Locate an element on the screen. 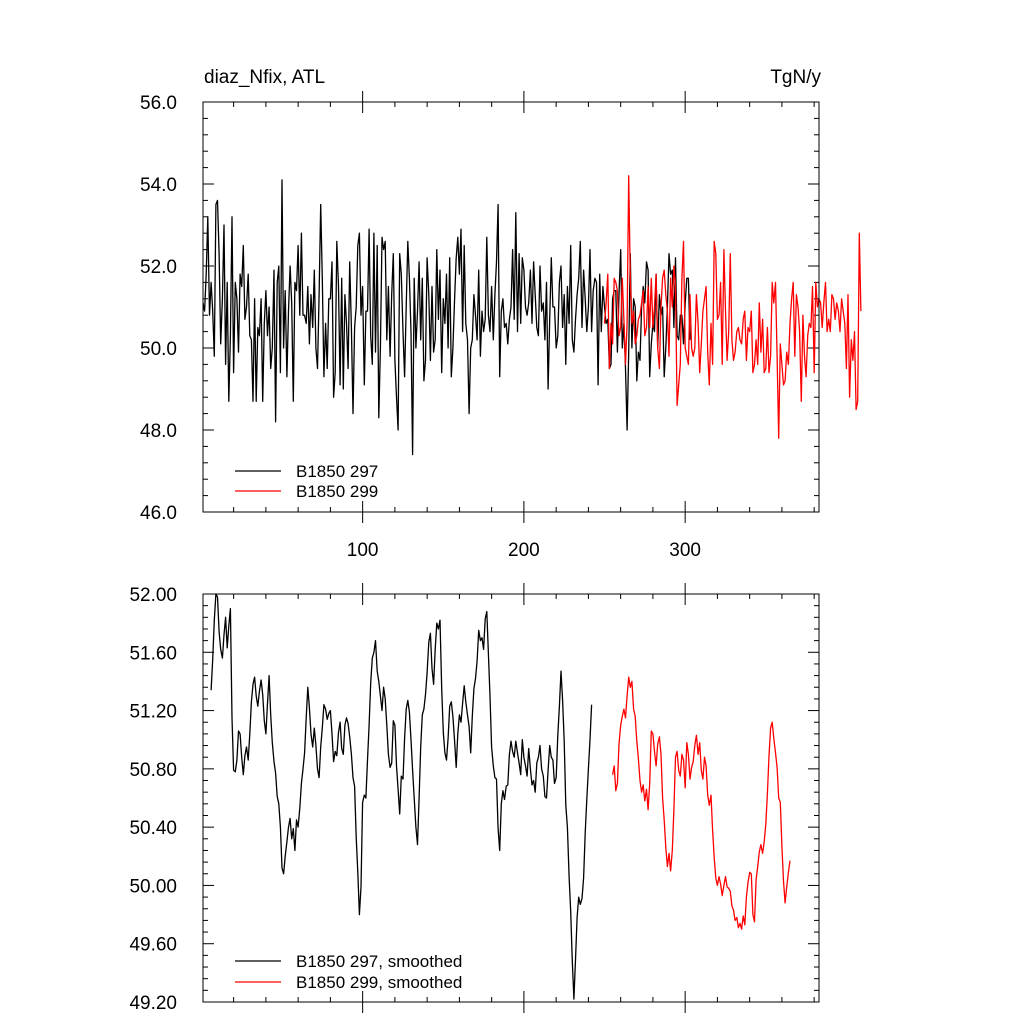  series-line-b1850-297-smoothed is located at coordinates (401, 796).